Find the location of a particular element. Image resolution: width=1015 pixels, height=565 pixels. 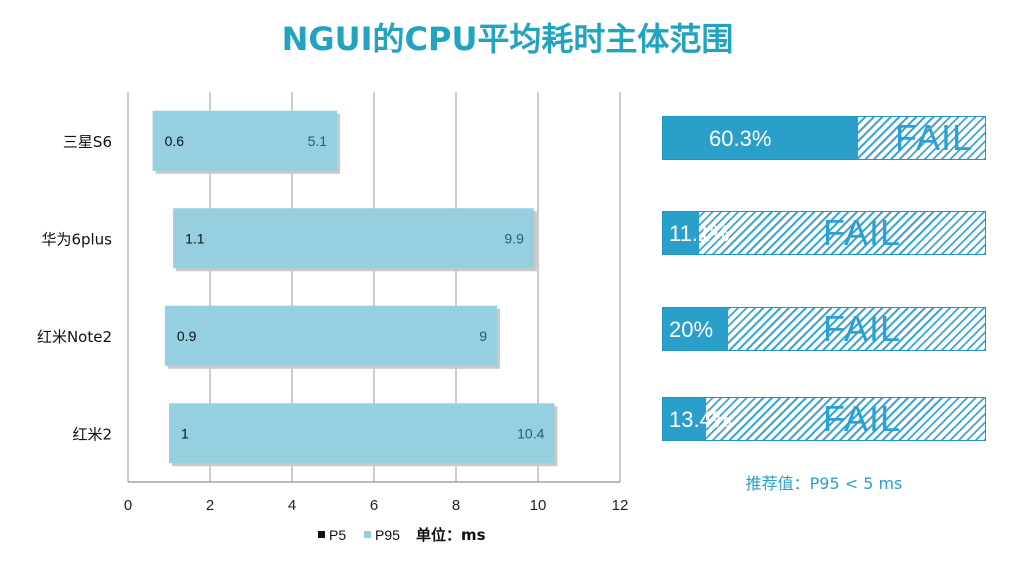

data-label-p5: 0.9 is located at coordinates (187, 336).